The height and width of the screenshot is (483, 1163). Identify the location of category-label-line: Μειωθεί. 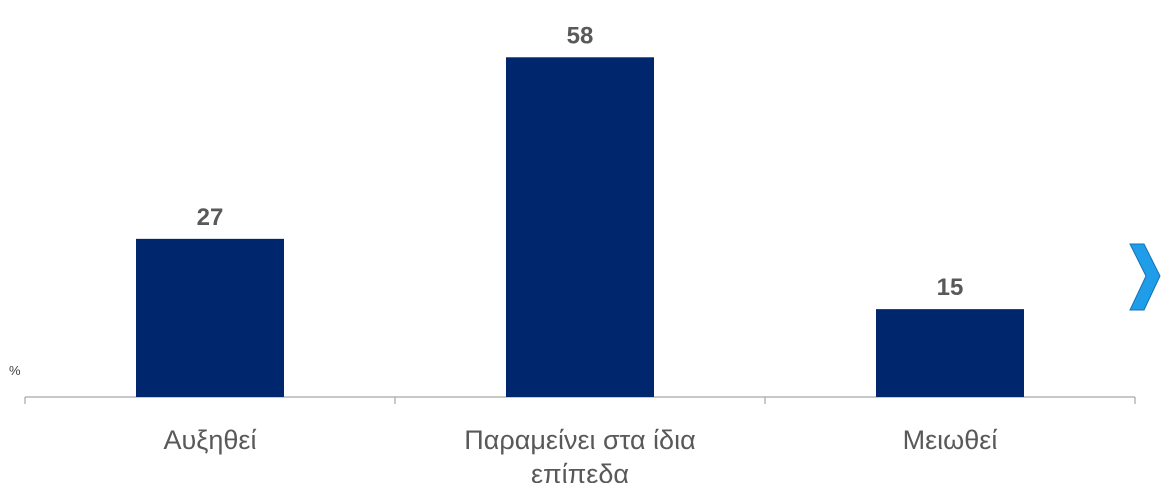
(950, 440).